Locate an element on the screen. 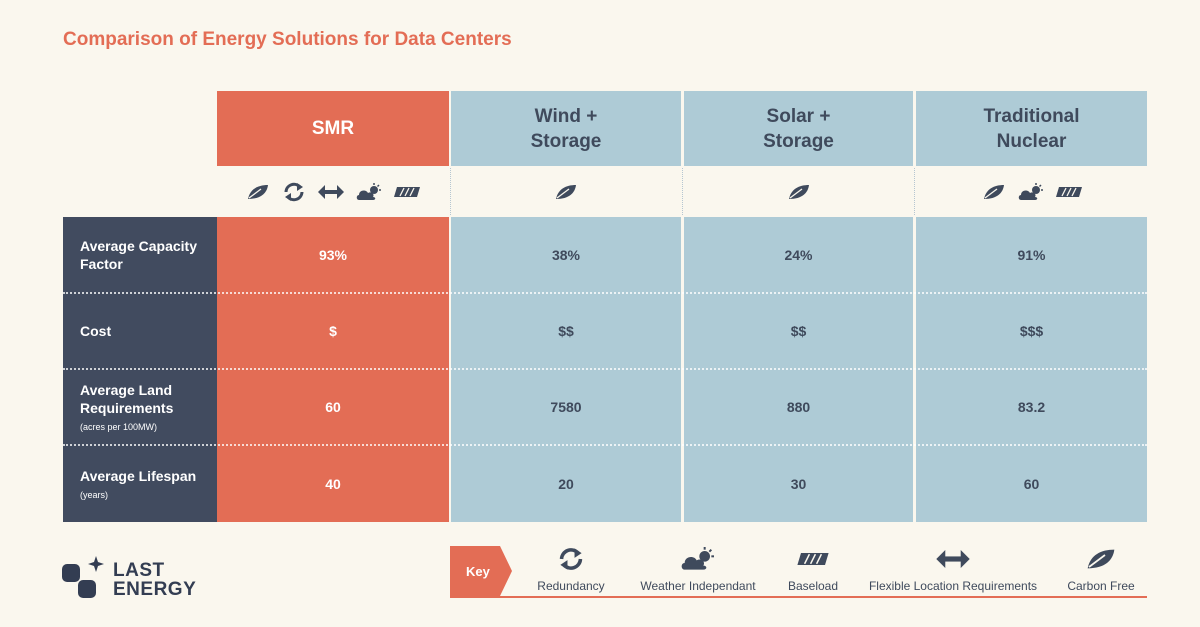 Image resolution: width=1200 pixels, height=627 pixels. column-header-wind-storage: Wind + Storage is located at coordinates (566, 128).